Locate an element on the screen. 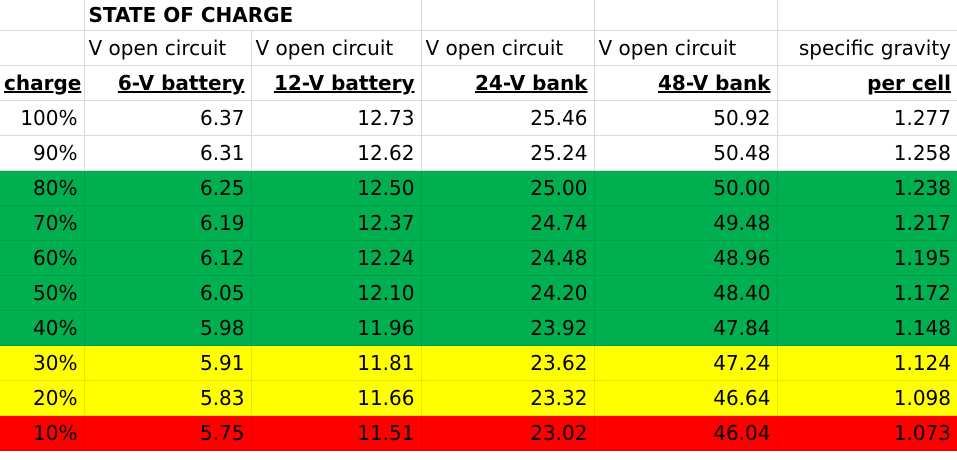  table-cell: 11.96 is located at coordinates (336, 328).